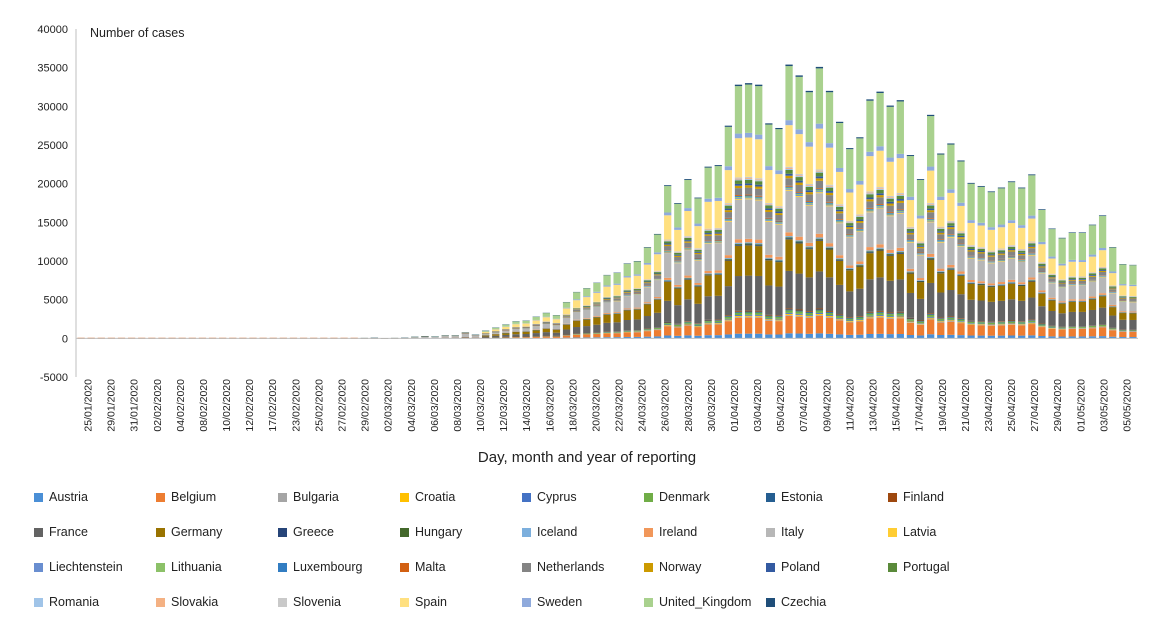 The image size is (1160, 628). What do you see at coordinates (481, 405) in the screenshot?
I see `x-tick-label: 10/03/2020` at bounding box center [481, 405].